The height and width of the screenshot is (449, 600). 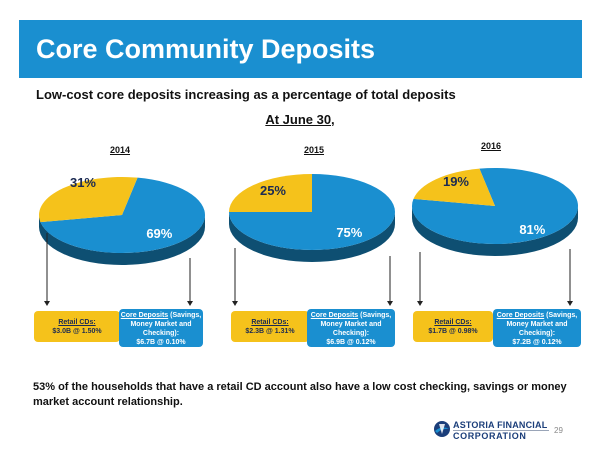 What do you see at coordinates (270, 331) in the screenshot?
I see `retail-cd-detail: $2.3B @ 1.31%` at bounding box center [270, 331].